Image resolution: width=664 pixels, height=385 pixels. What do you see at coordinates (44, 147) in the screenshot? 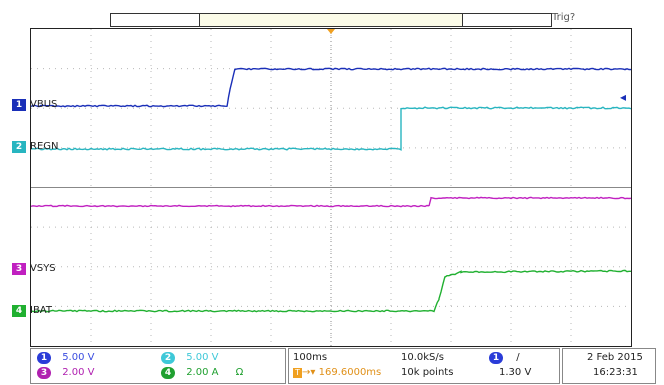
I see `ch2-label: REGN` at bounding box center [44, 147].